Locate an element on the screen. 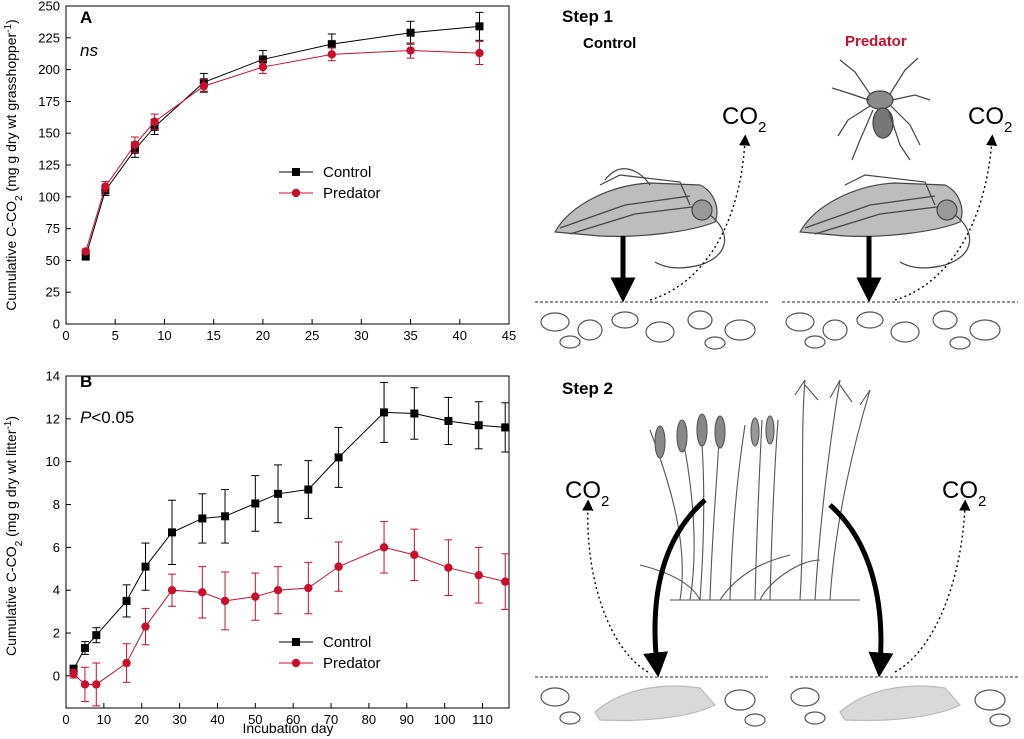  panel-b-xlabel: Incubation day is located at coordinates (287, 728).